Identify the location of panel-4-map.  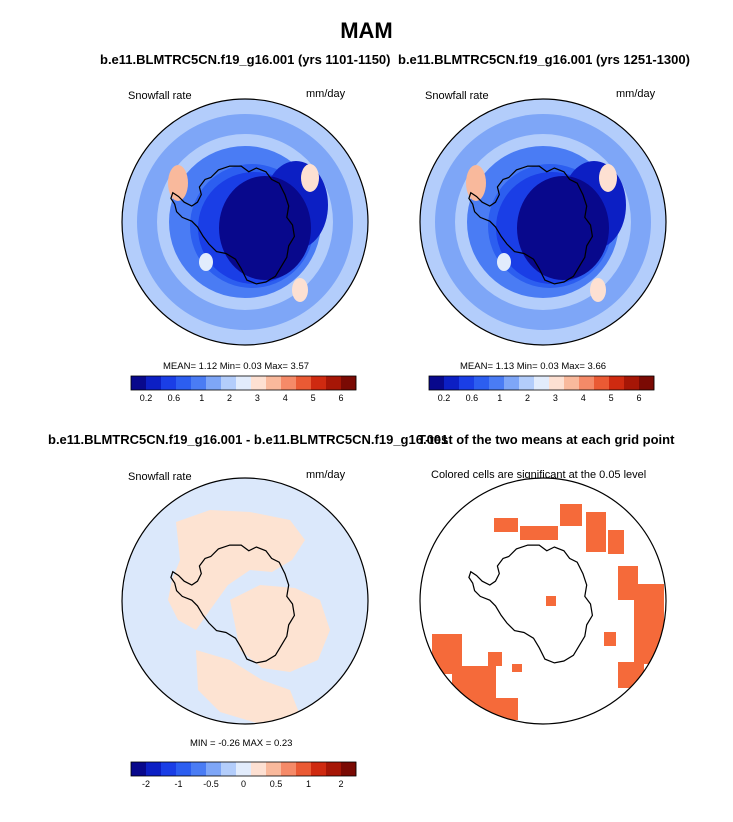
(543, 601).